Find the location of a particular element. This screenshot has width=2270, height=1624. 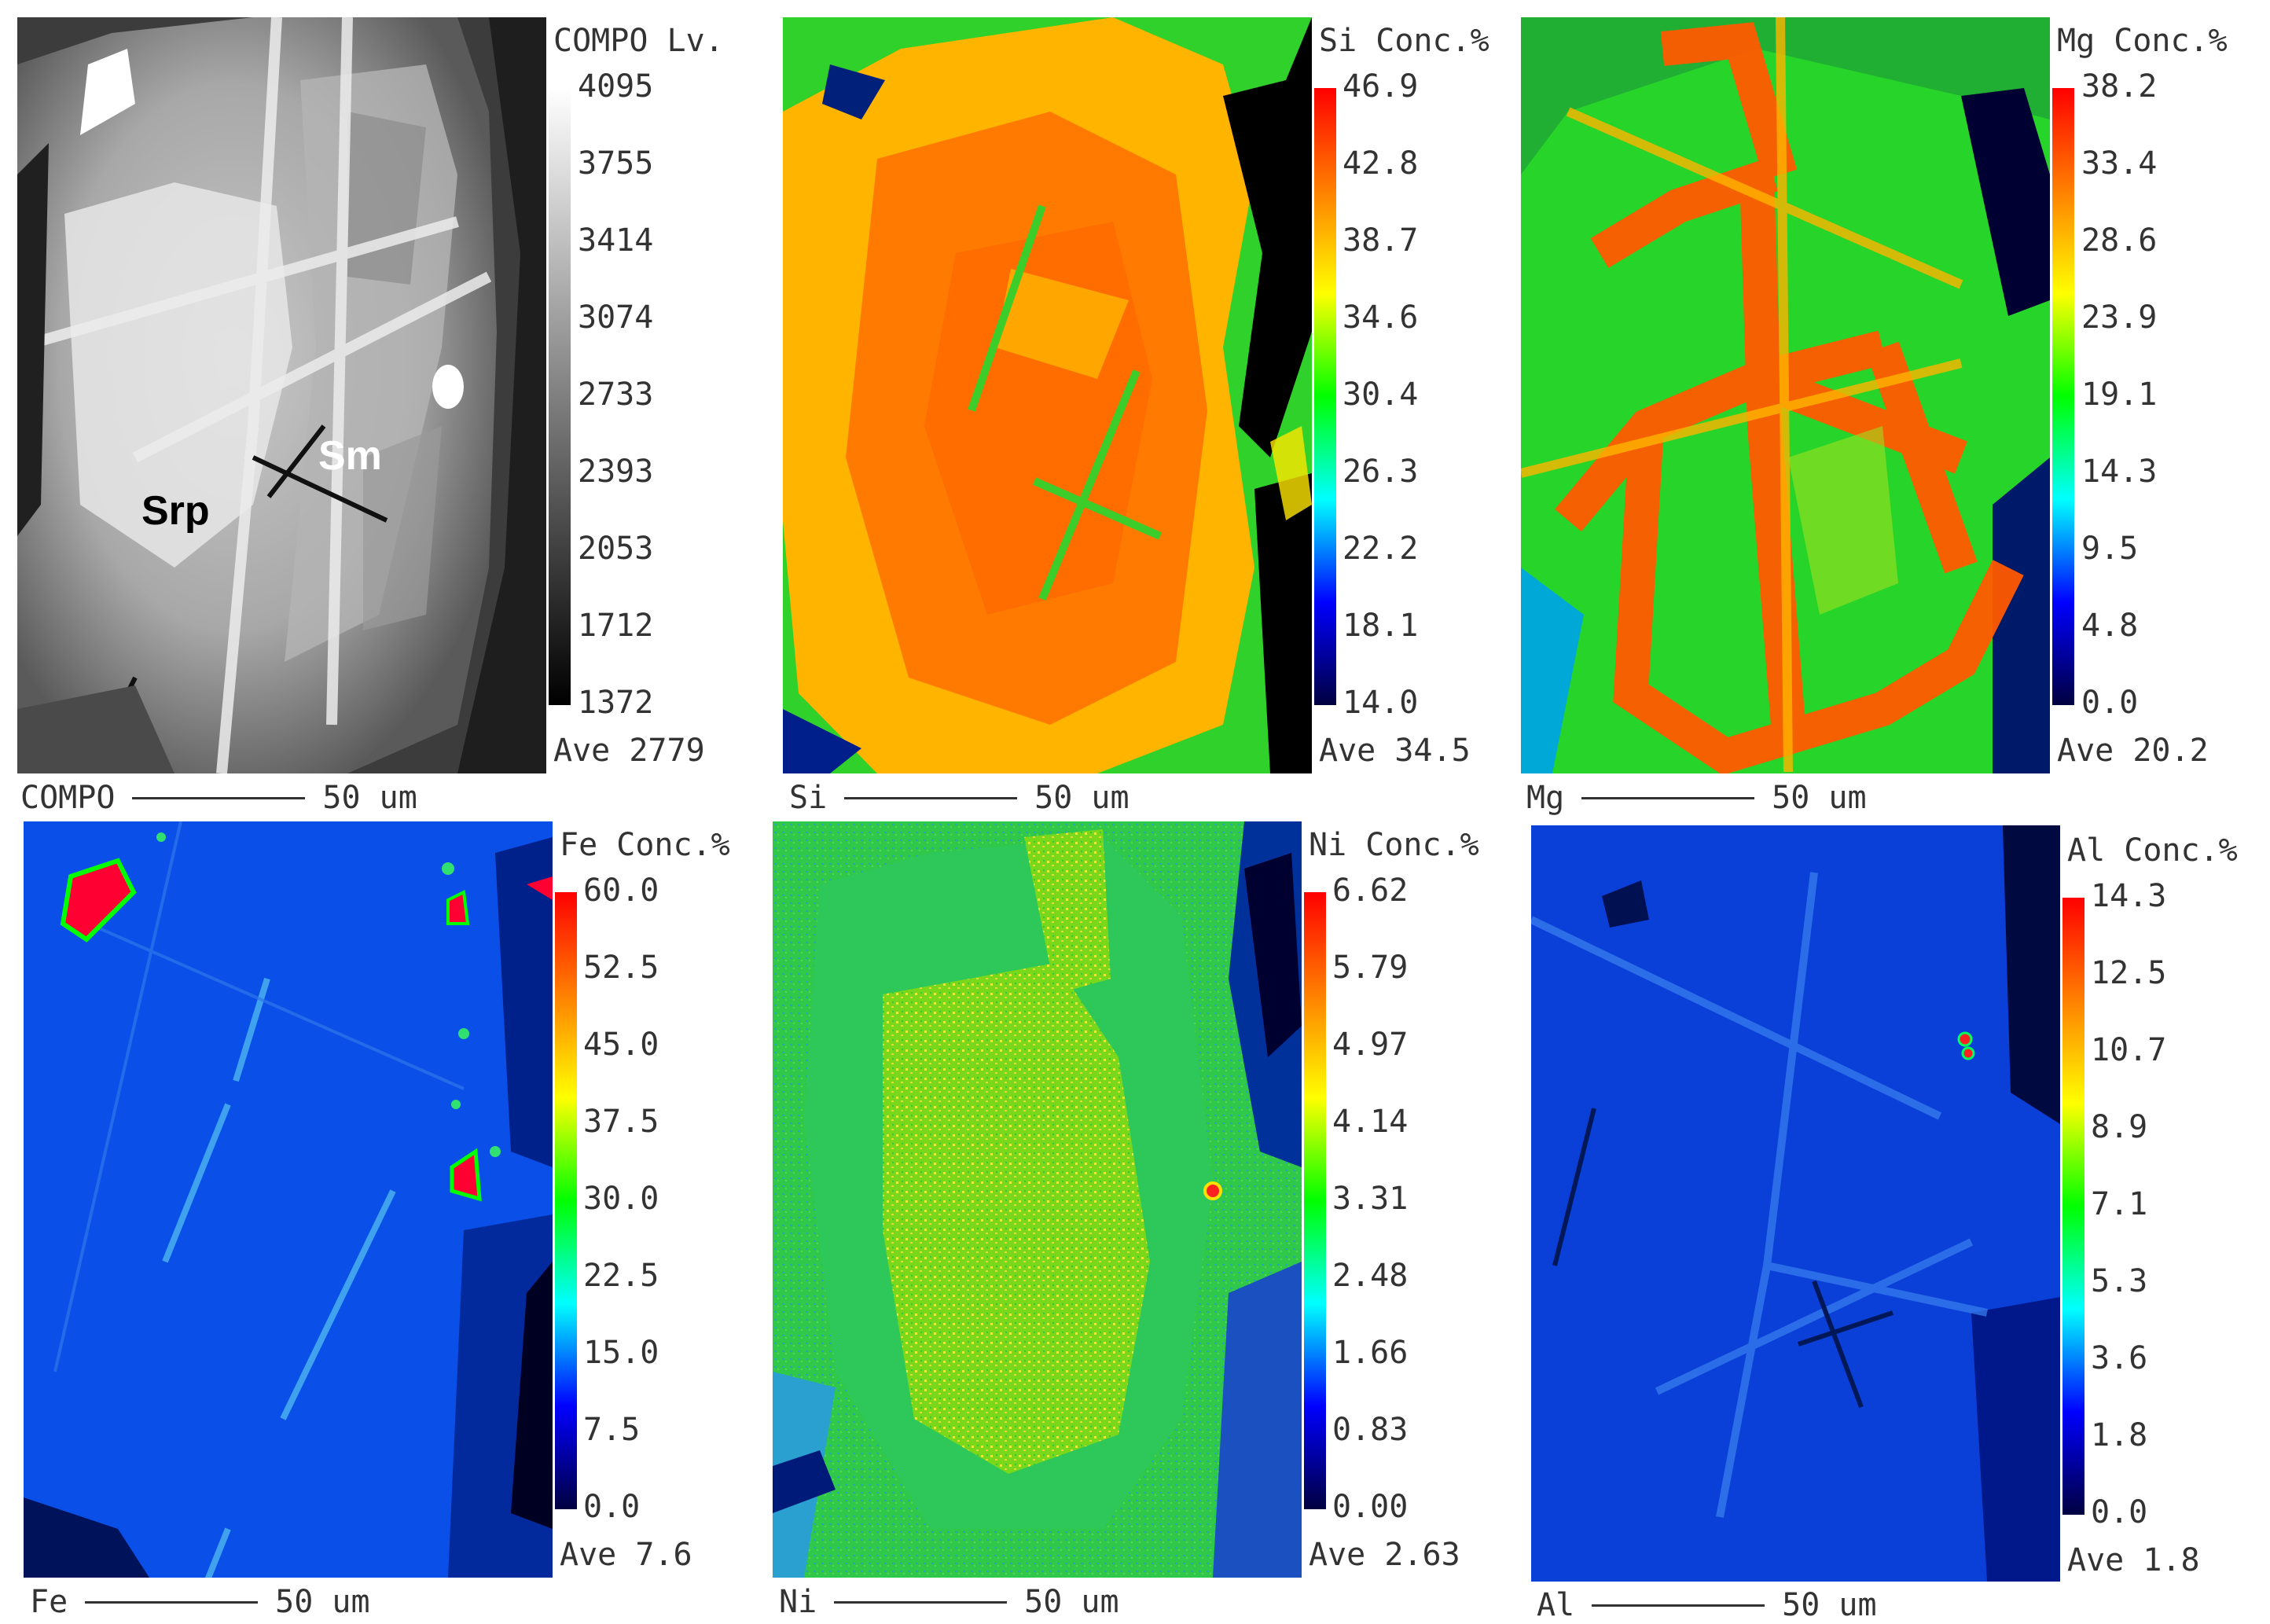

si-colorbar is located at coordinates (1325, 396).